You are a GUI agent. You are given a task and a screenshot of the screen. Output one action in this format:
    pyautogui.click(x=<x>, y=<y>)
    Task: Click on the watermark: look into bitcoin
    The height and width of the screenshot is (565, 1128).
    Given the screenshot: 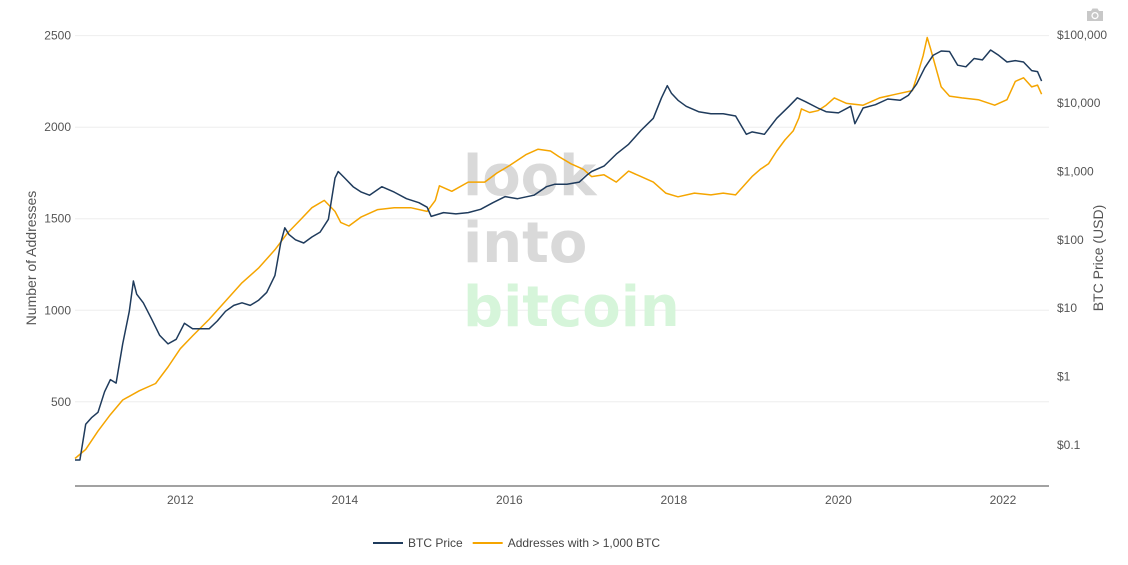 What is the action you would take?
    pyautogui.click(x=571, y=242)
    